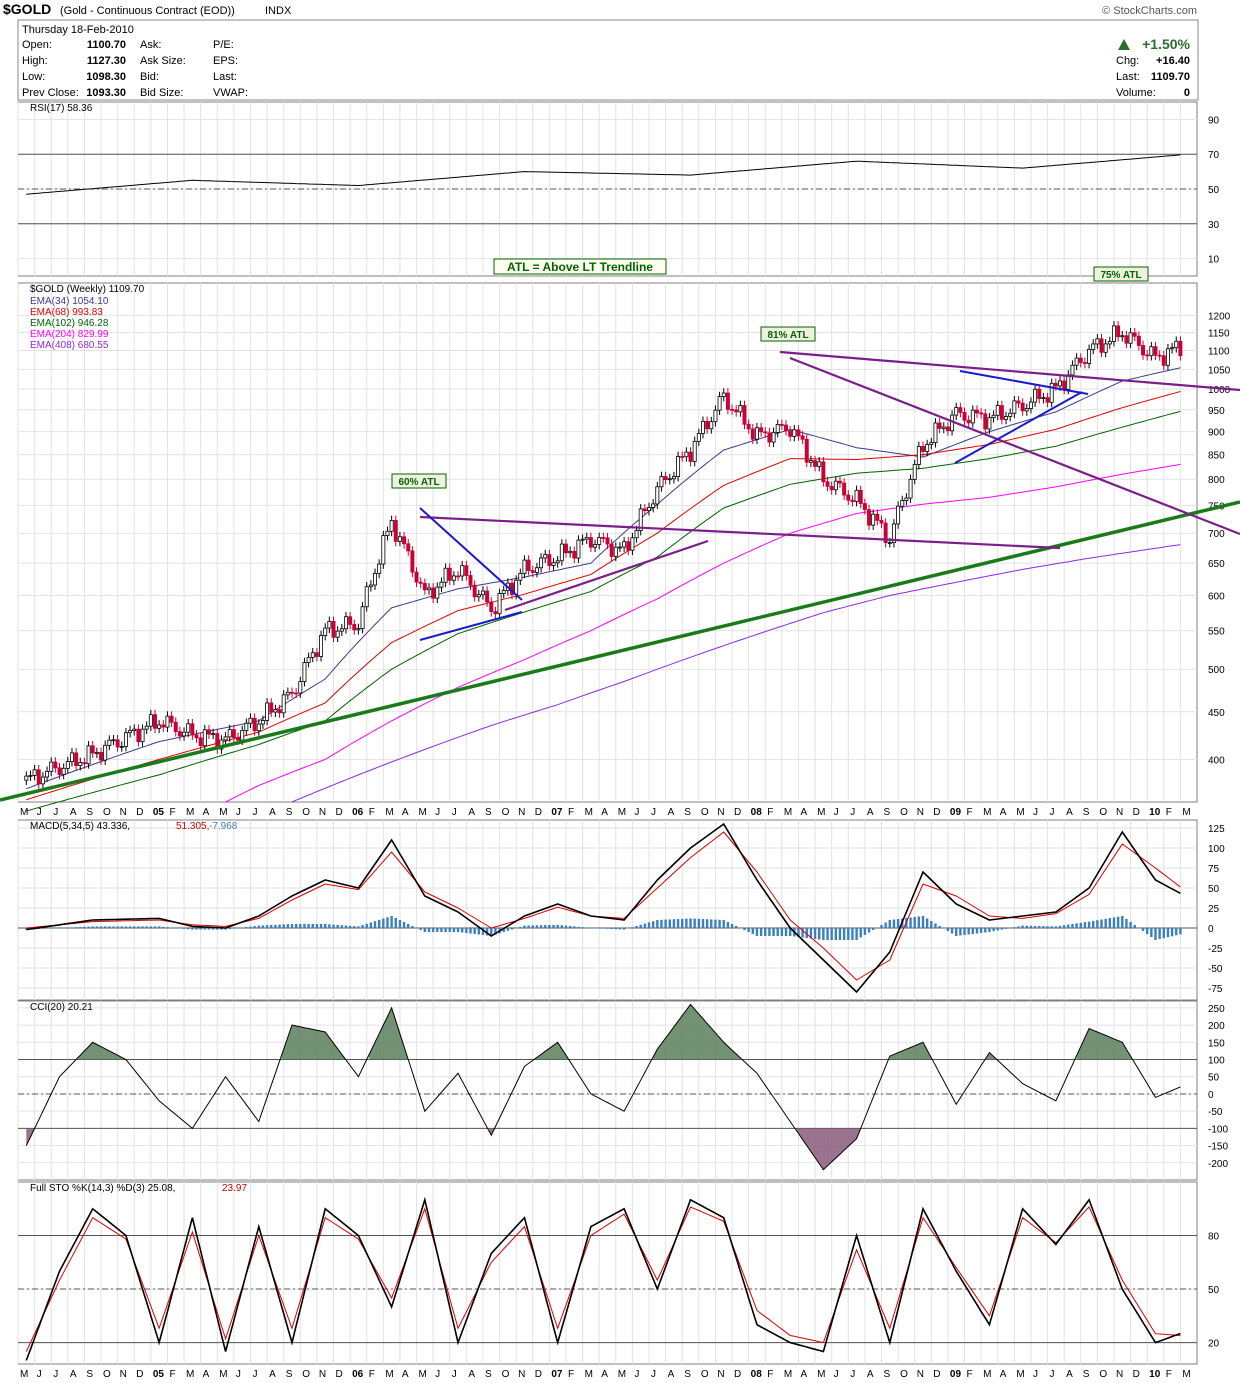 Image resolution: width=1240 pixels, height=1383 pixels. Describe the element at coordinates (956, 812) in the screenshot. I see `price-xtick-label: 09` at that location.